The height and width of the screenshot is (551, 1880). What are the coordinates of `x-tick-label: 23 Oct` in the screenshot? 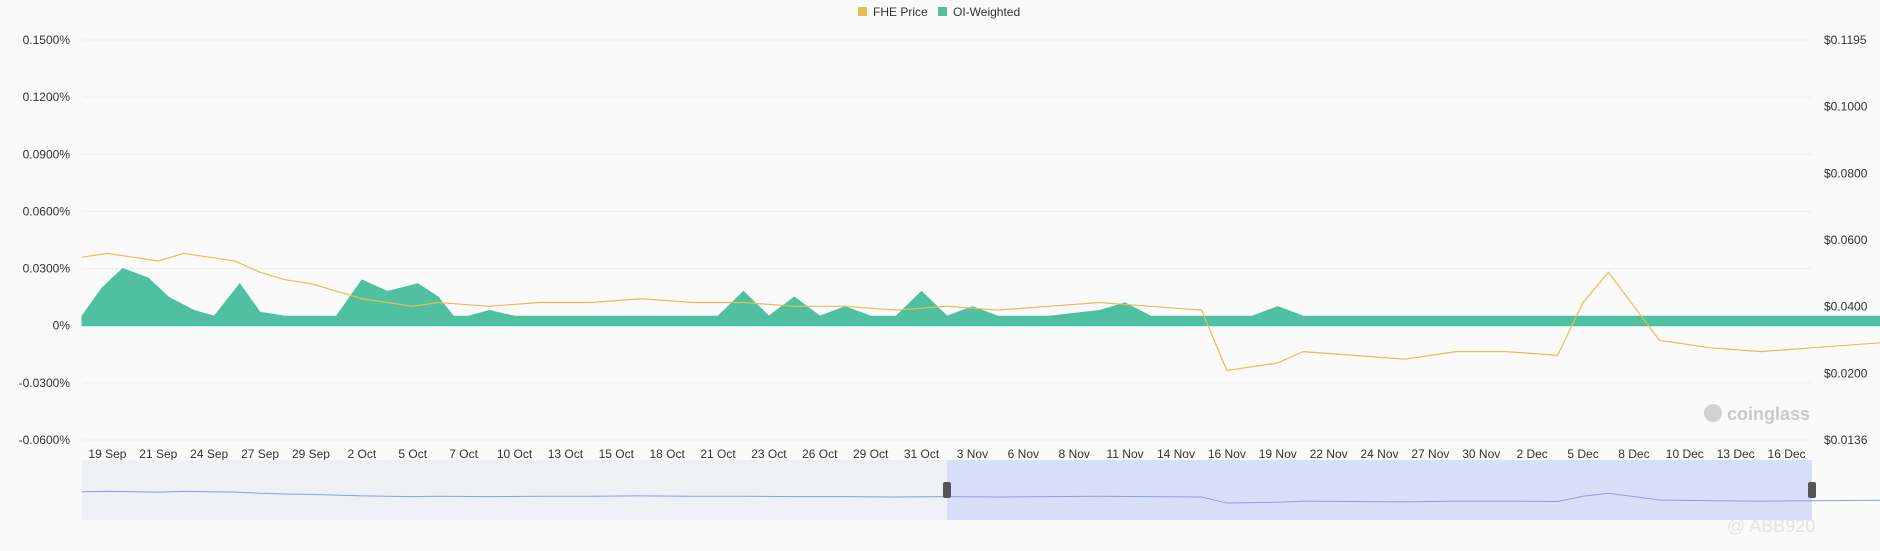 It's located at (769, 454).